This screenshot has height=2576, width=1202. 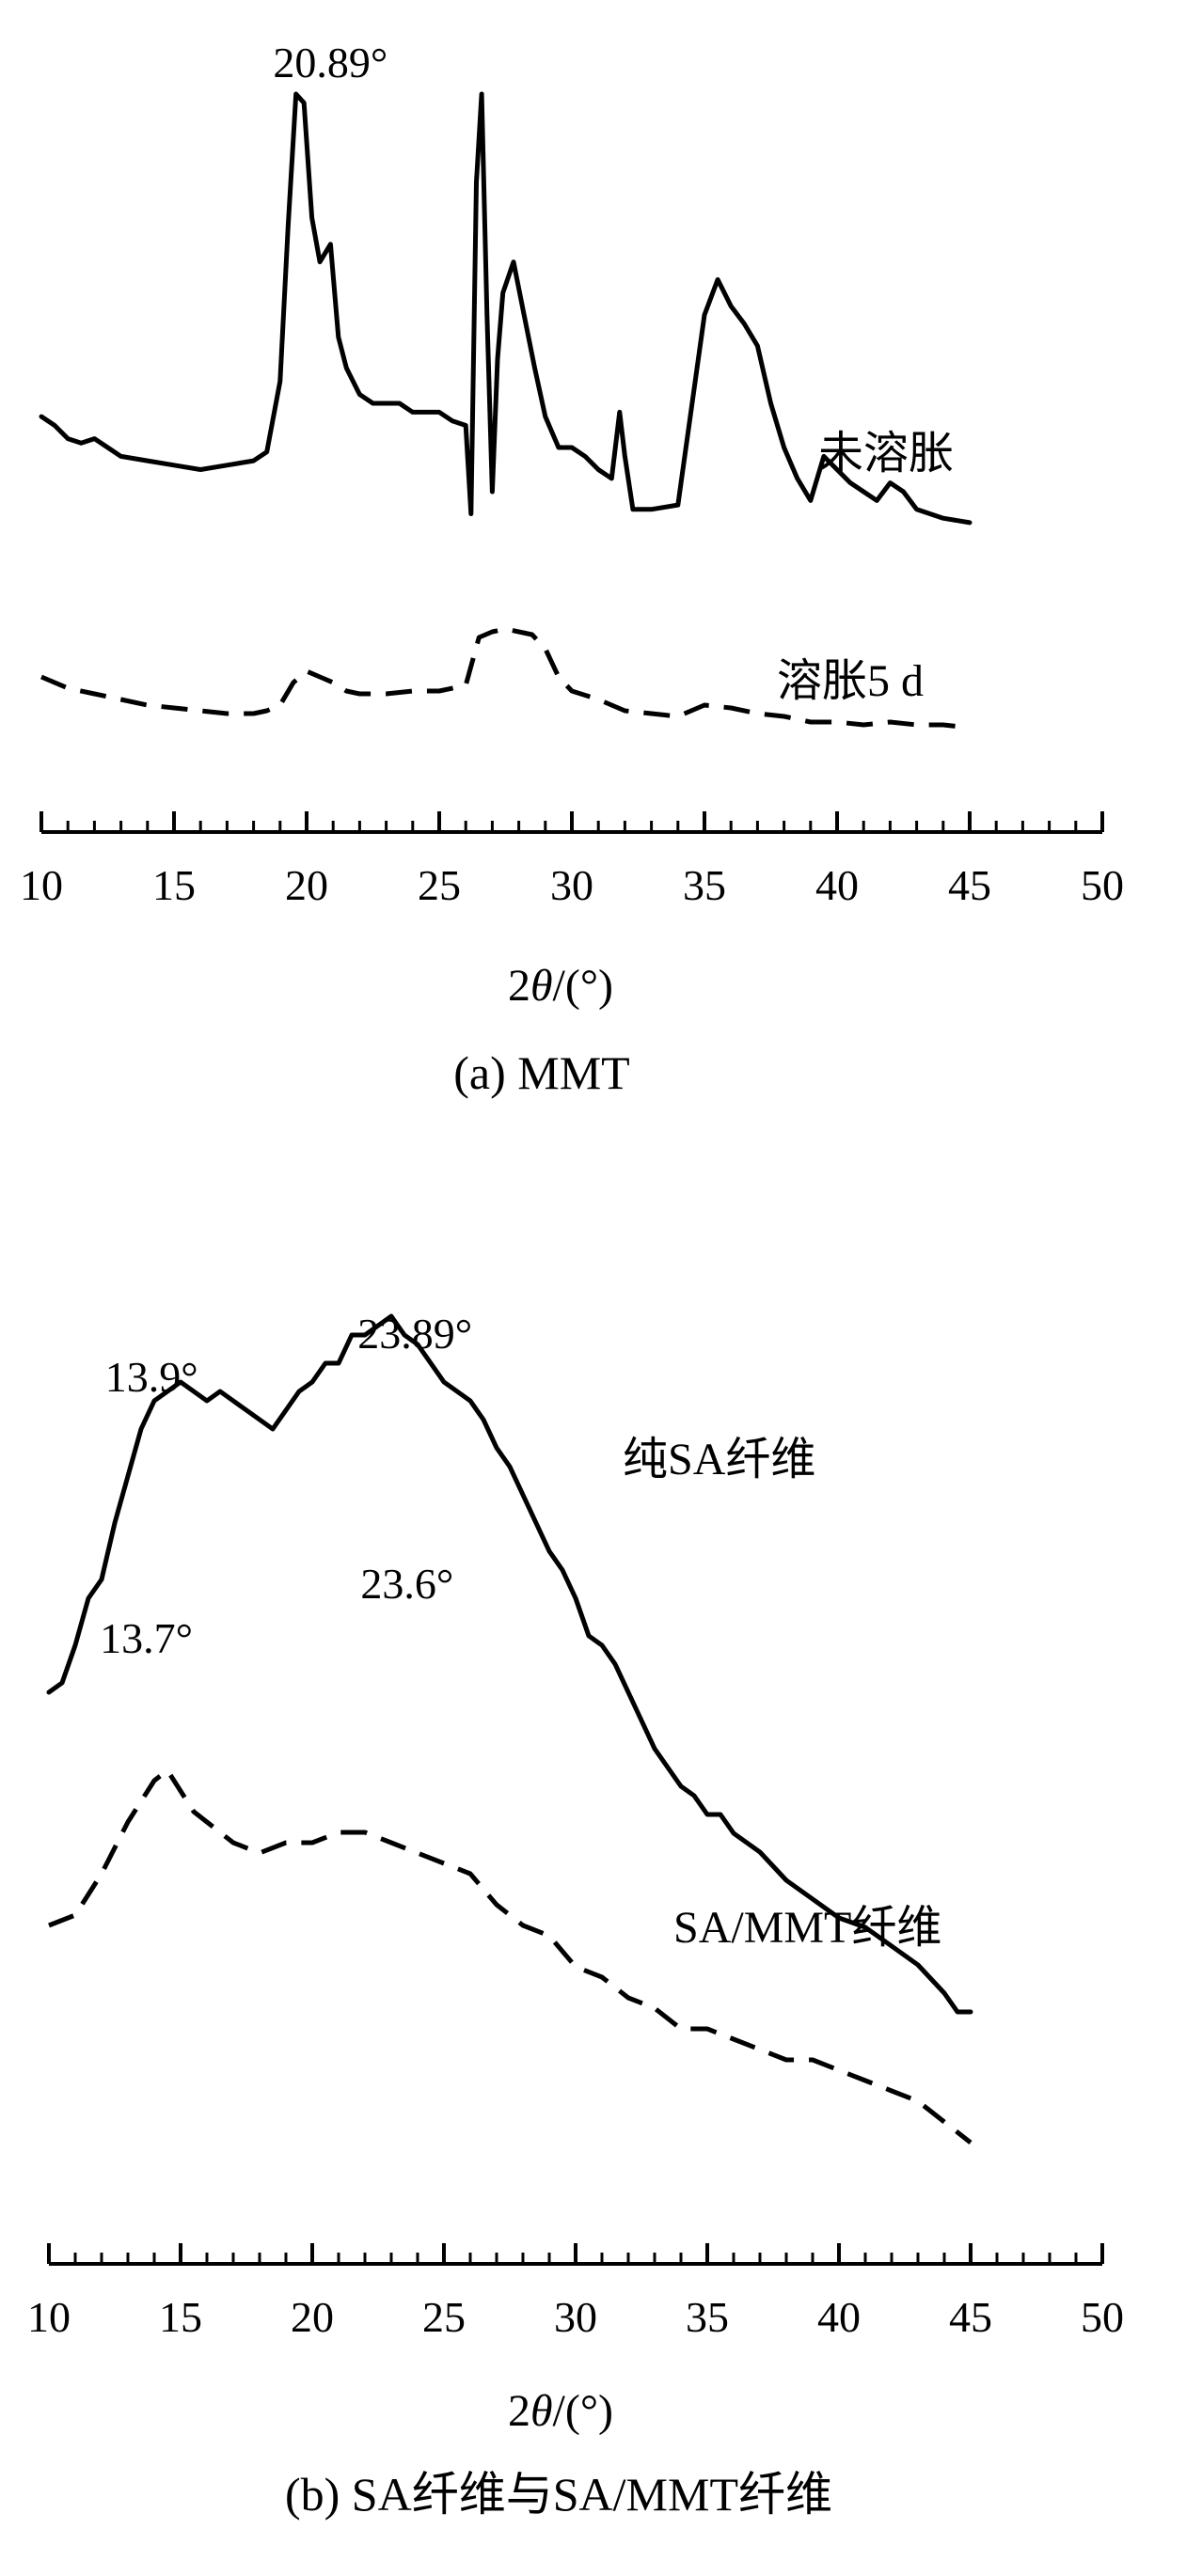 I want to click on series-label-2: SA/MMT纤维, so click(x=807, y=1928).